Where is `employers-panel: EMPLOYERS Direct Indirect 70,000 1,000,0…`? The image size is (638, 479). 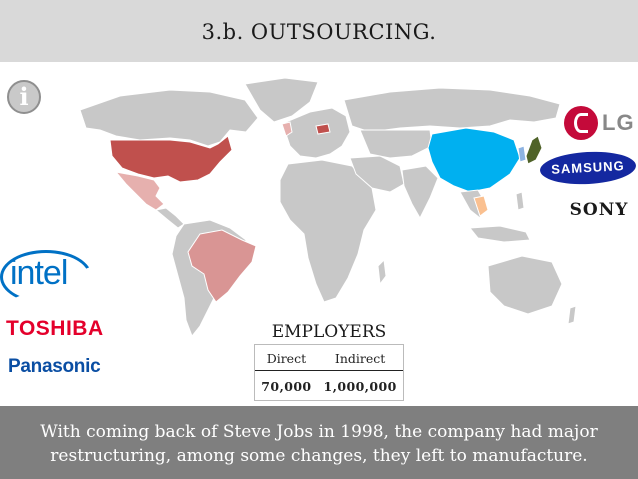 employers-panel: EMPLOYERS Direct Indirect 70,000 1,000,0… is located at coordinates (329, 362).